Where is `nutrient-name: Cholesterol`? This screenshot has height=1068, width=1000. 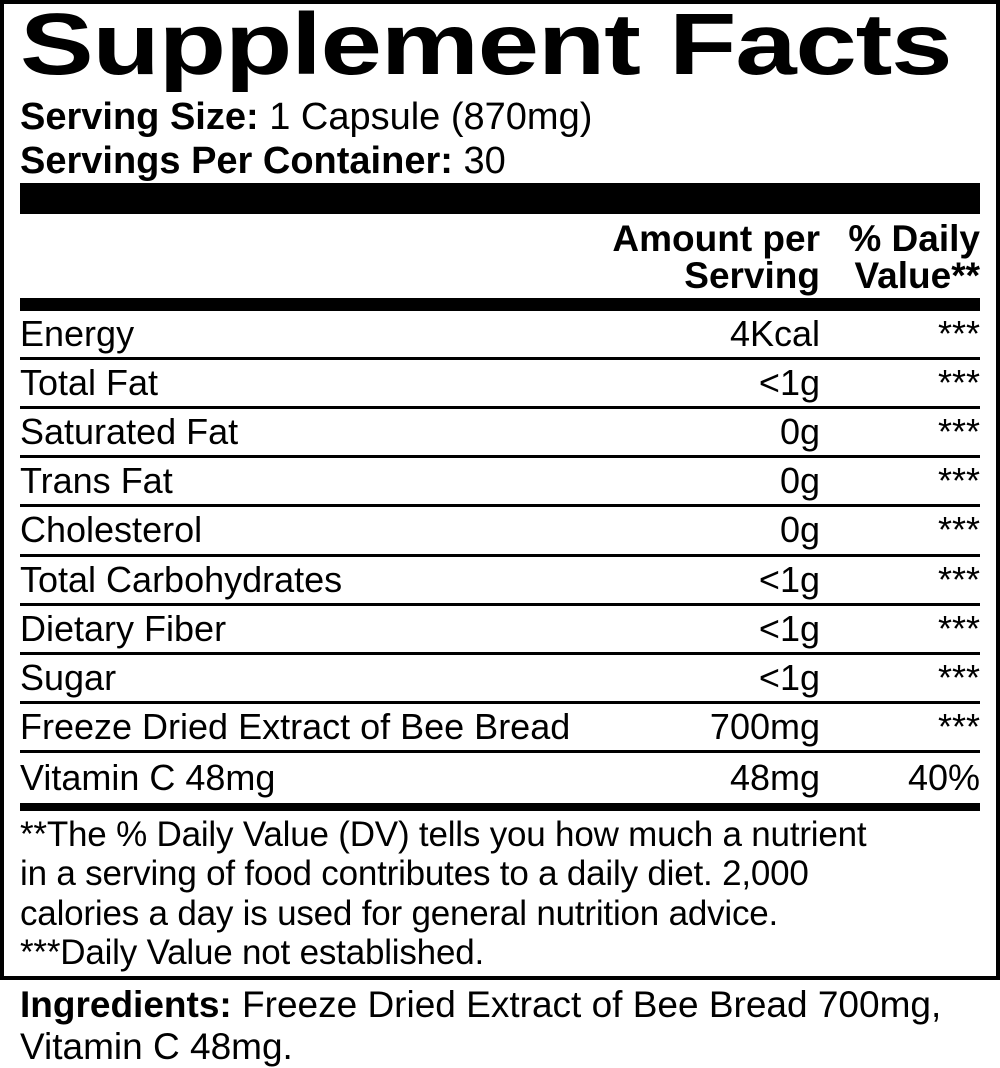
nutrient-name: Cholesterol is located at coordinates (111, 530).